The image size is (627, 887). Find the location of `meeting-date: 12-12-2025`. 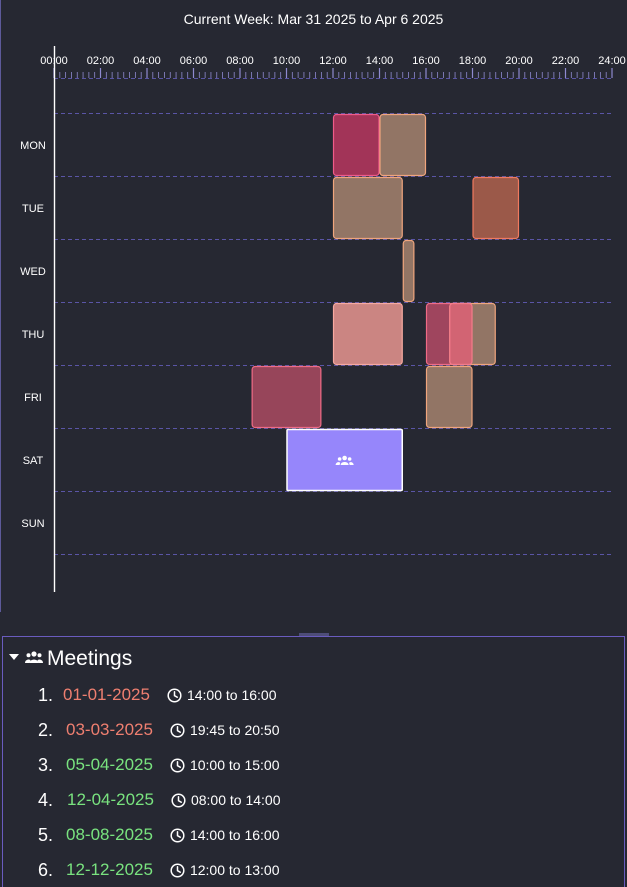

meeting-date: 12-12-2025 is located at coordinates (109, 869).